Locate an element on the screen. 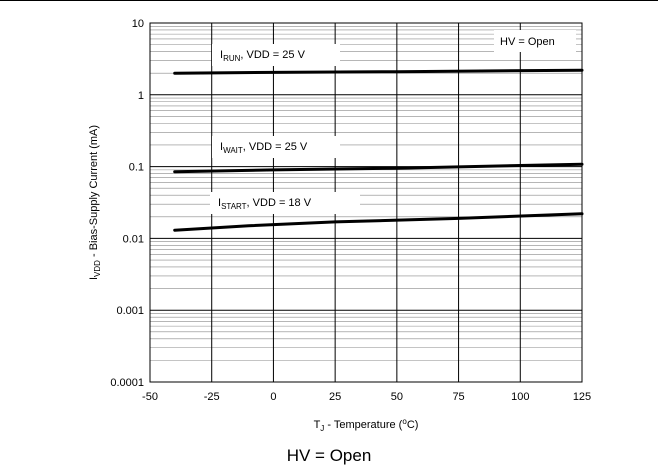 The height and width of the screenshot is (476, 658). x-tick-label: 25 is located at coordinates (335, 397).